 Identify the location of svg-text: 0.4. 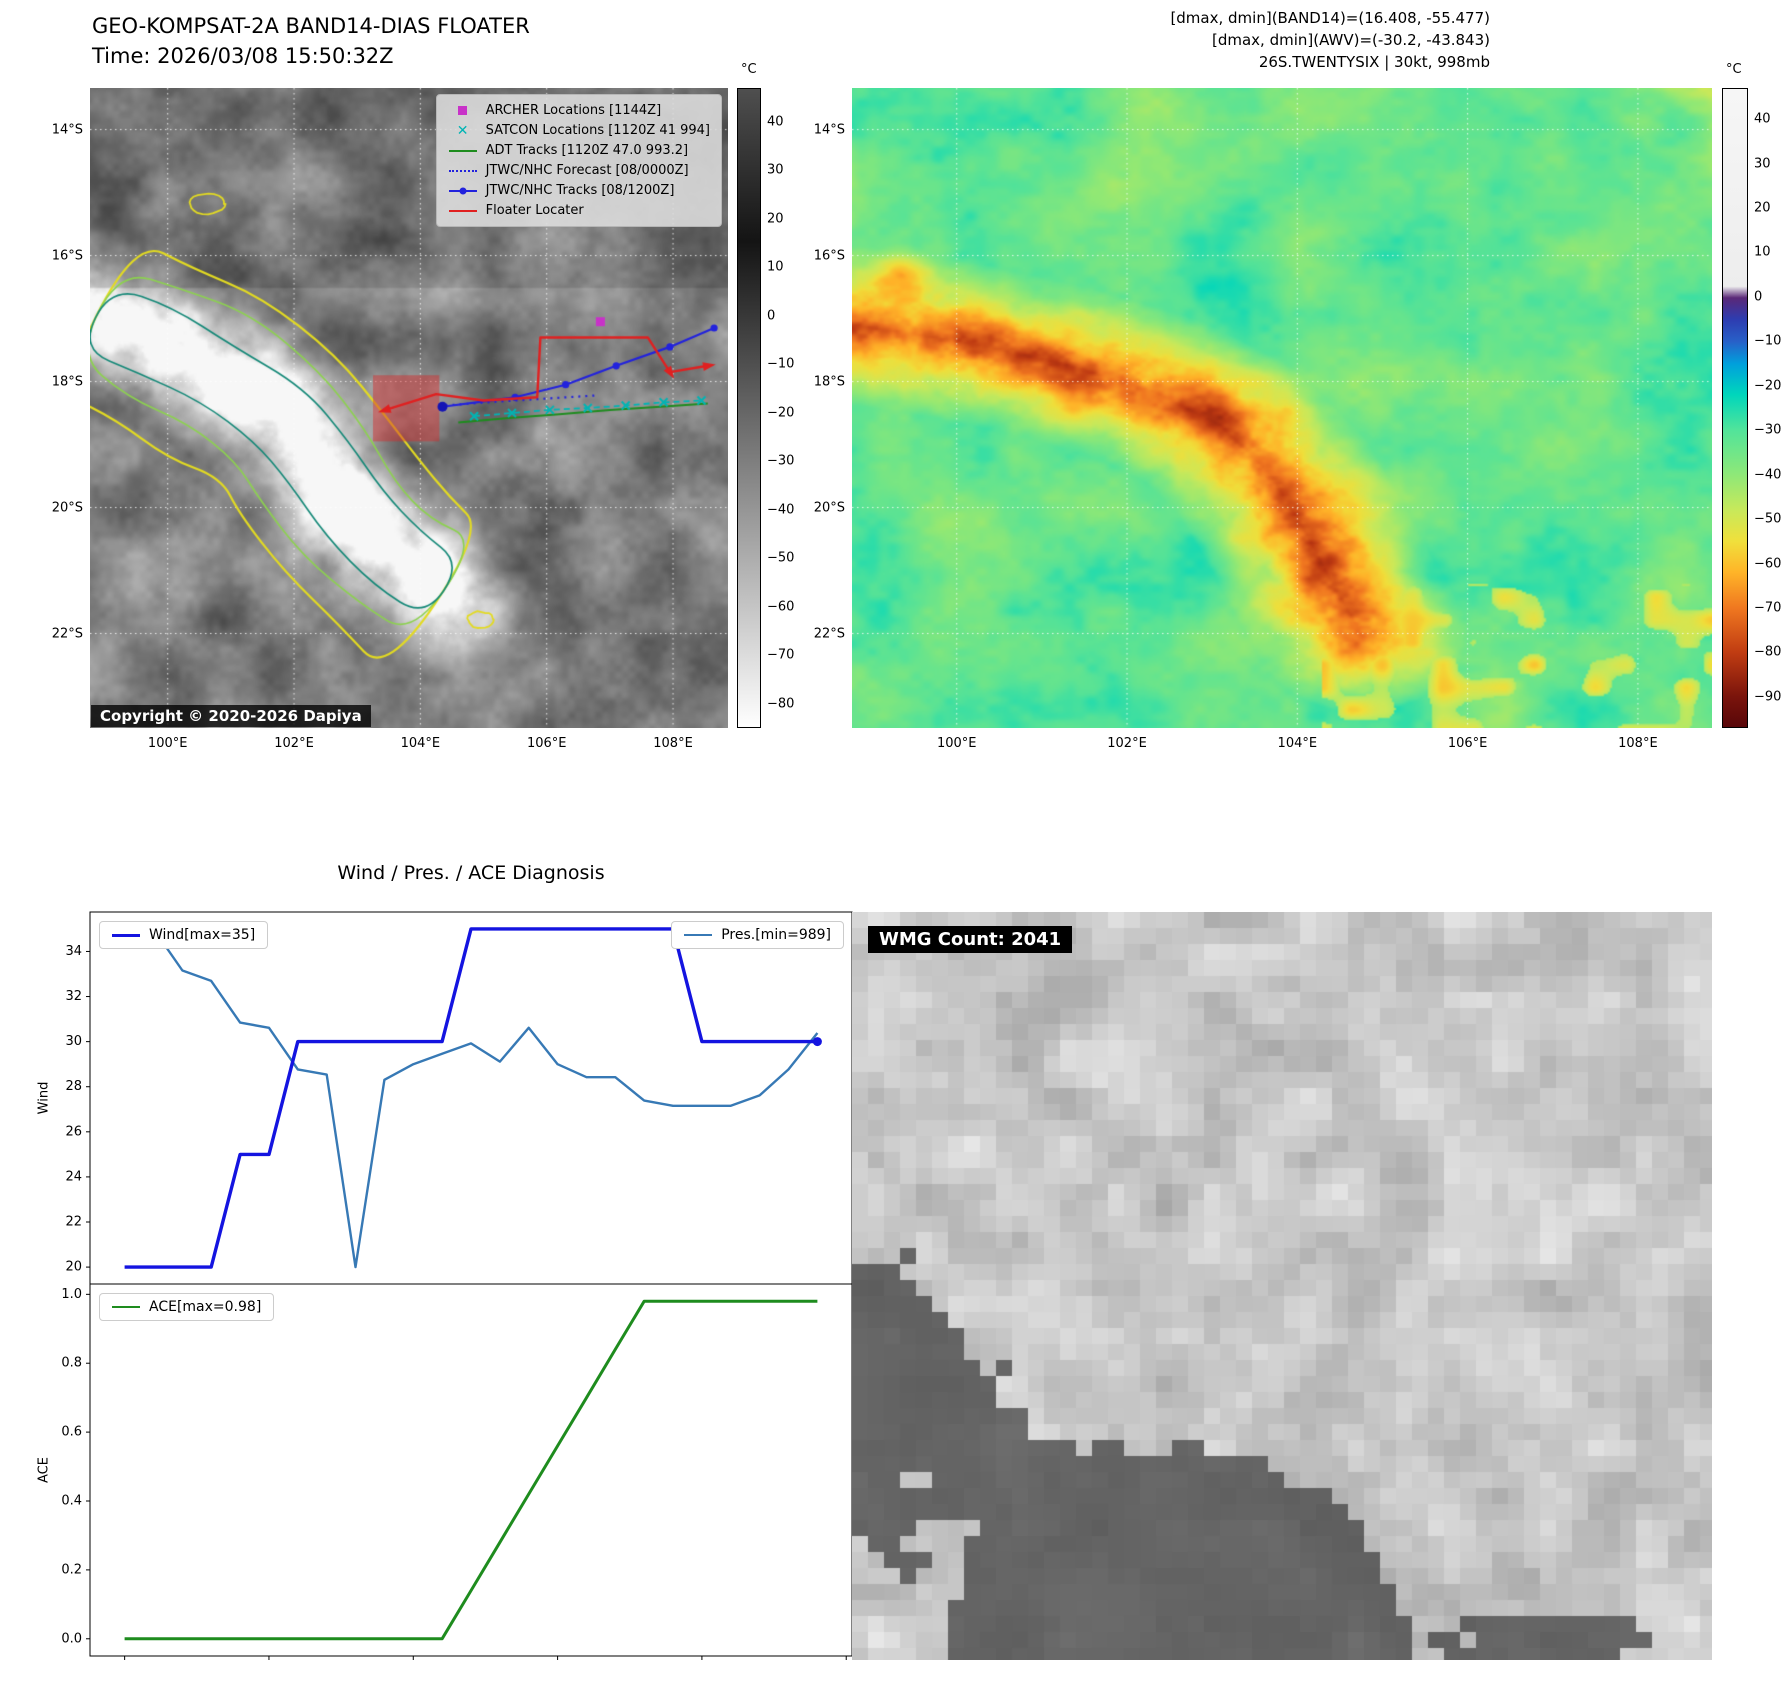
(71, 1501).